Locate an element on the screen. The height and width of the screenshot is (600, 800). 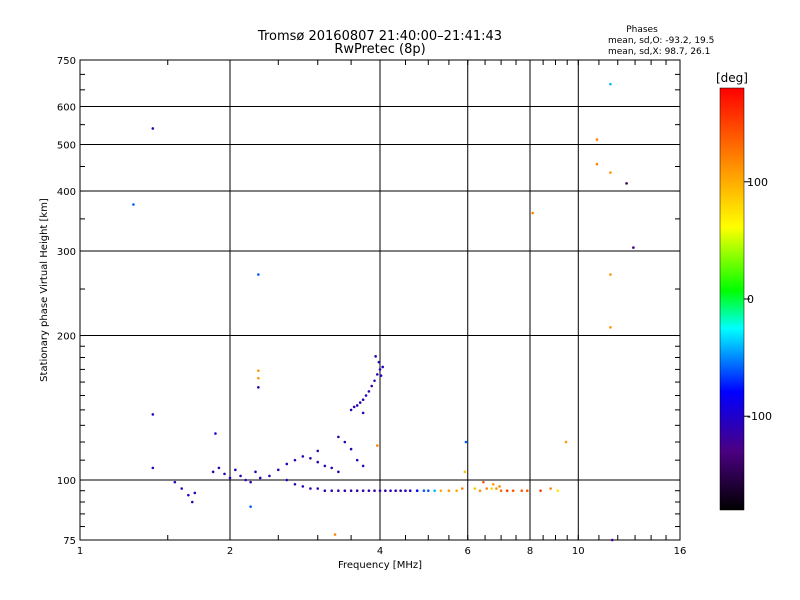
colorbar-tick-label: -100 is located at coordinates (759, 416).